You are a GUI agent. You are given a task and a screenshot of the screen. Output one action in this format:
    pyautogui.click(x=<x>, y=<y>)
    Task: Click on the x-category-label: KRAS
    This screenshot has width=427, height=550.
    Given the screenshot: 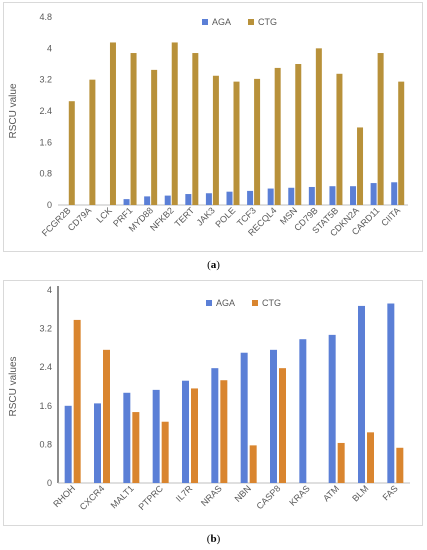 What is the action you would take?
    pyautogui.click(x=299, y=495)
    